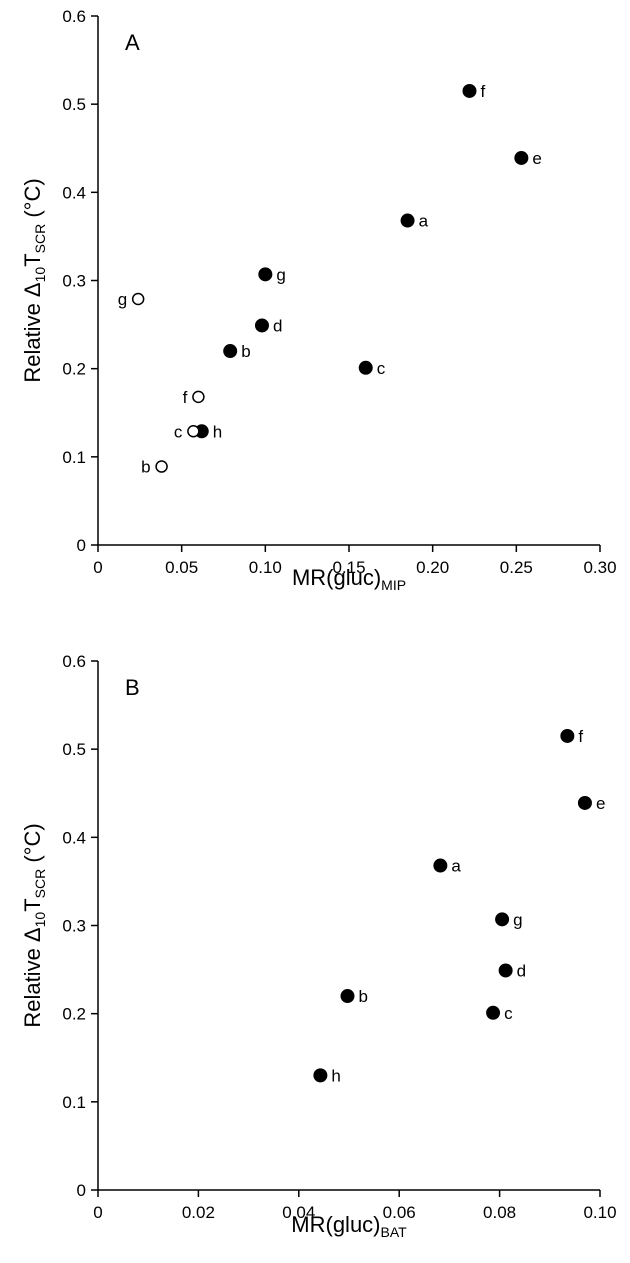  Describe the element at coordinates (132, 687) in the screenshot. I see `panel-letter: B` at that location.